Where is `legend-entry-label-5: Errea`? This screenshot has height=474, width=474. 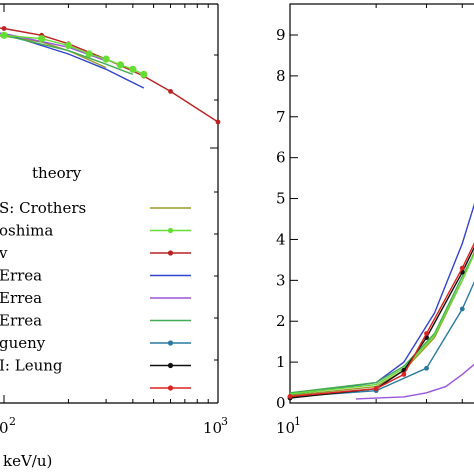
legend-entry-label-5: Errea is located at coordinates (21, 321).